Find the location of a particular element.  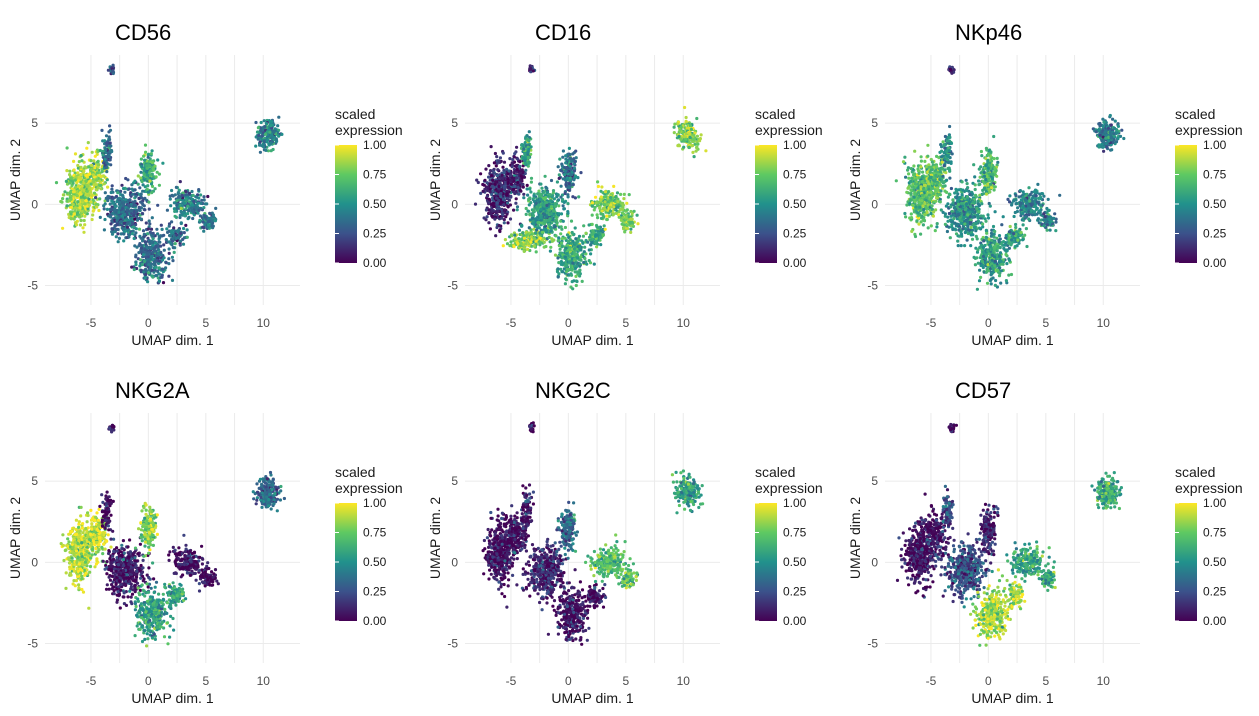

y-tick-label: -5 is located at coordinates (32, 286).